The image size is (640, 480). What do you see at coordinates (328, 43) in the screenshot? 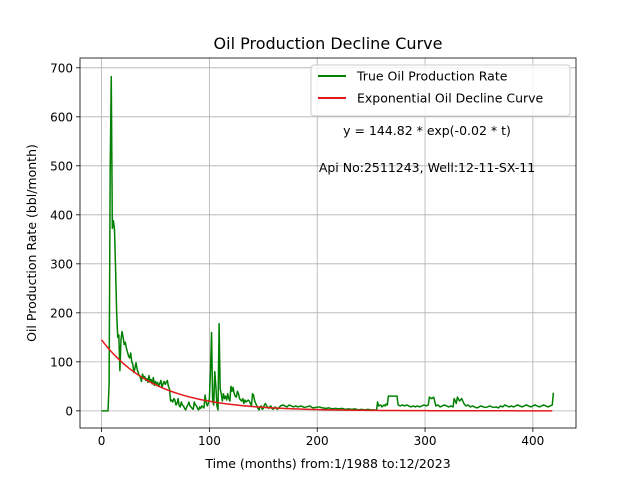
I see `chart-title: Oil Production Decline Curve` at bounding box center [328, 43].